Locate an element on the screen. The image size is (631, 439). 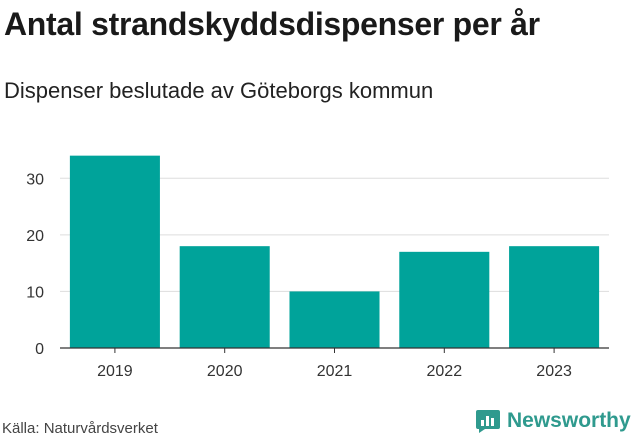
chart-subtitle: Dispenser beslutade av Göteborgs kommun is located at coordinates (219, 90).